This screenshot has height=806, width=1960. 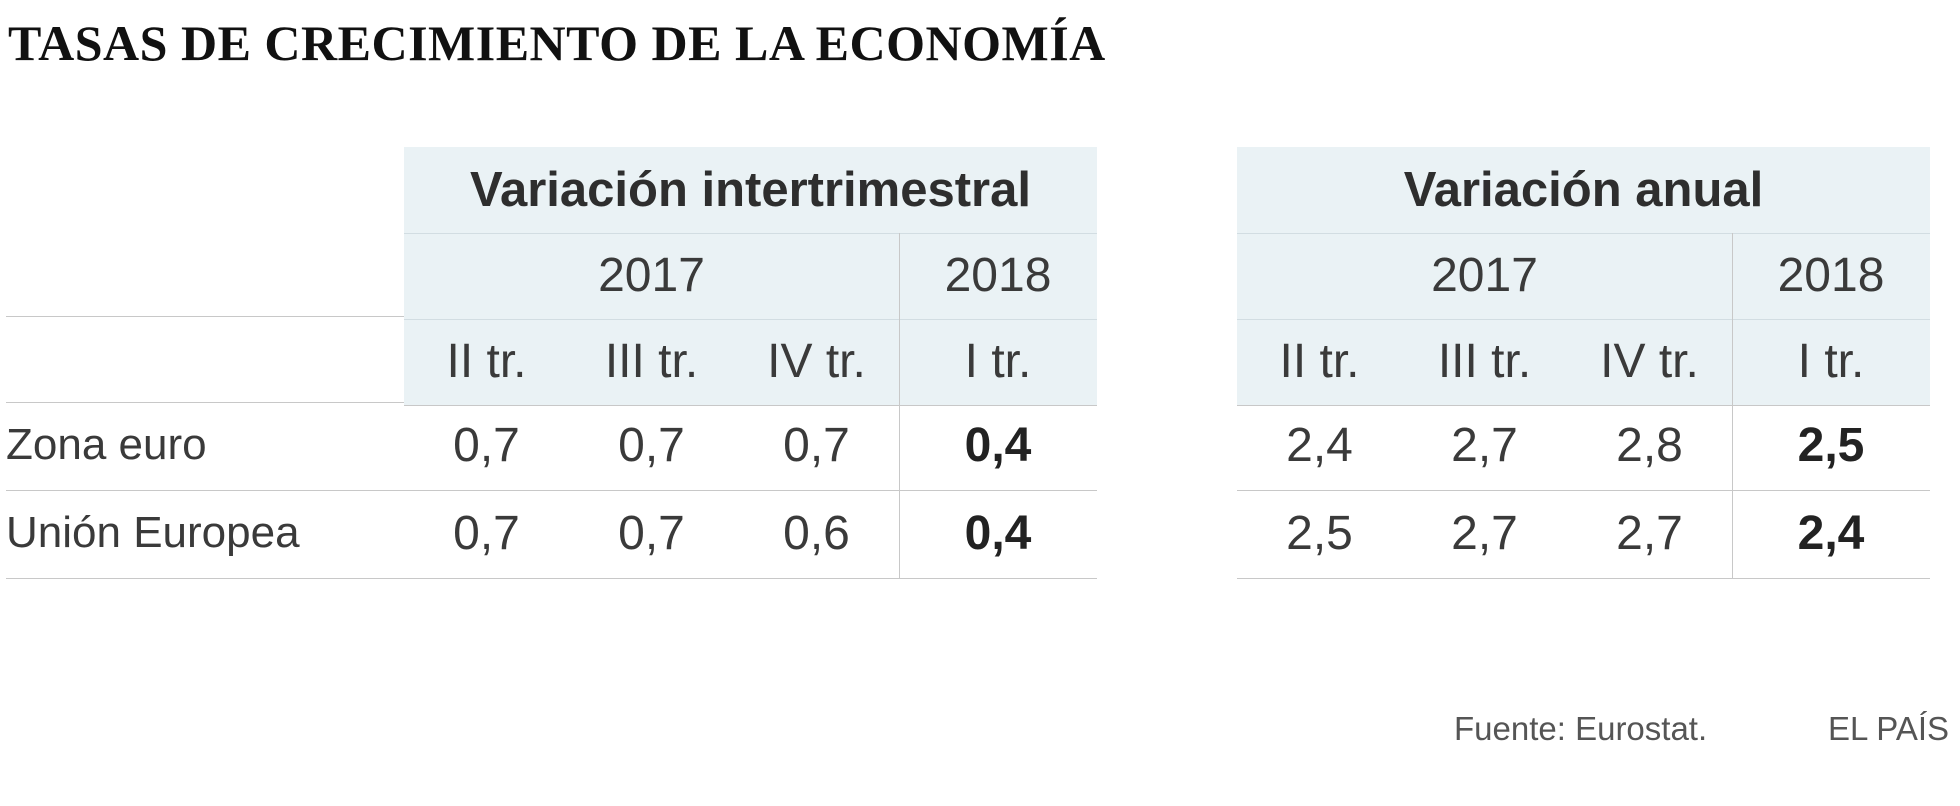 What do you see at coordinates (1889, 728) in the screenshot?
I see `brand-logo: EL PAÍS` at bounding box center [1889, 728].